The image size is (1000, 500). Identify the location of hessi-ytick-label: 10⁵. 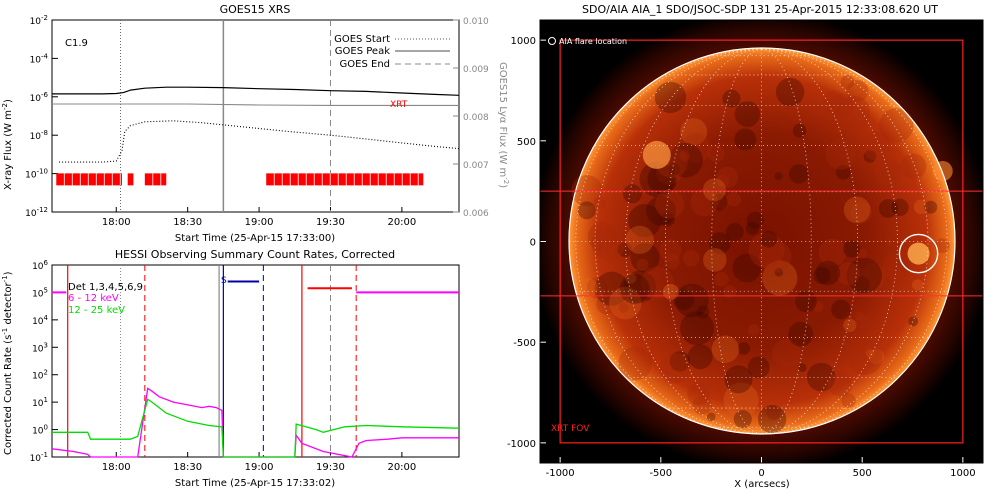
(40, 292).